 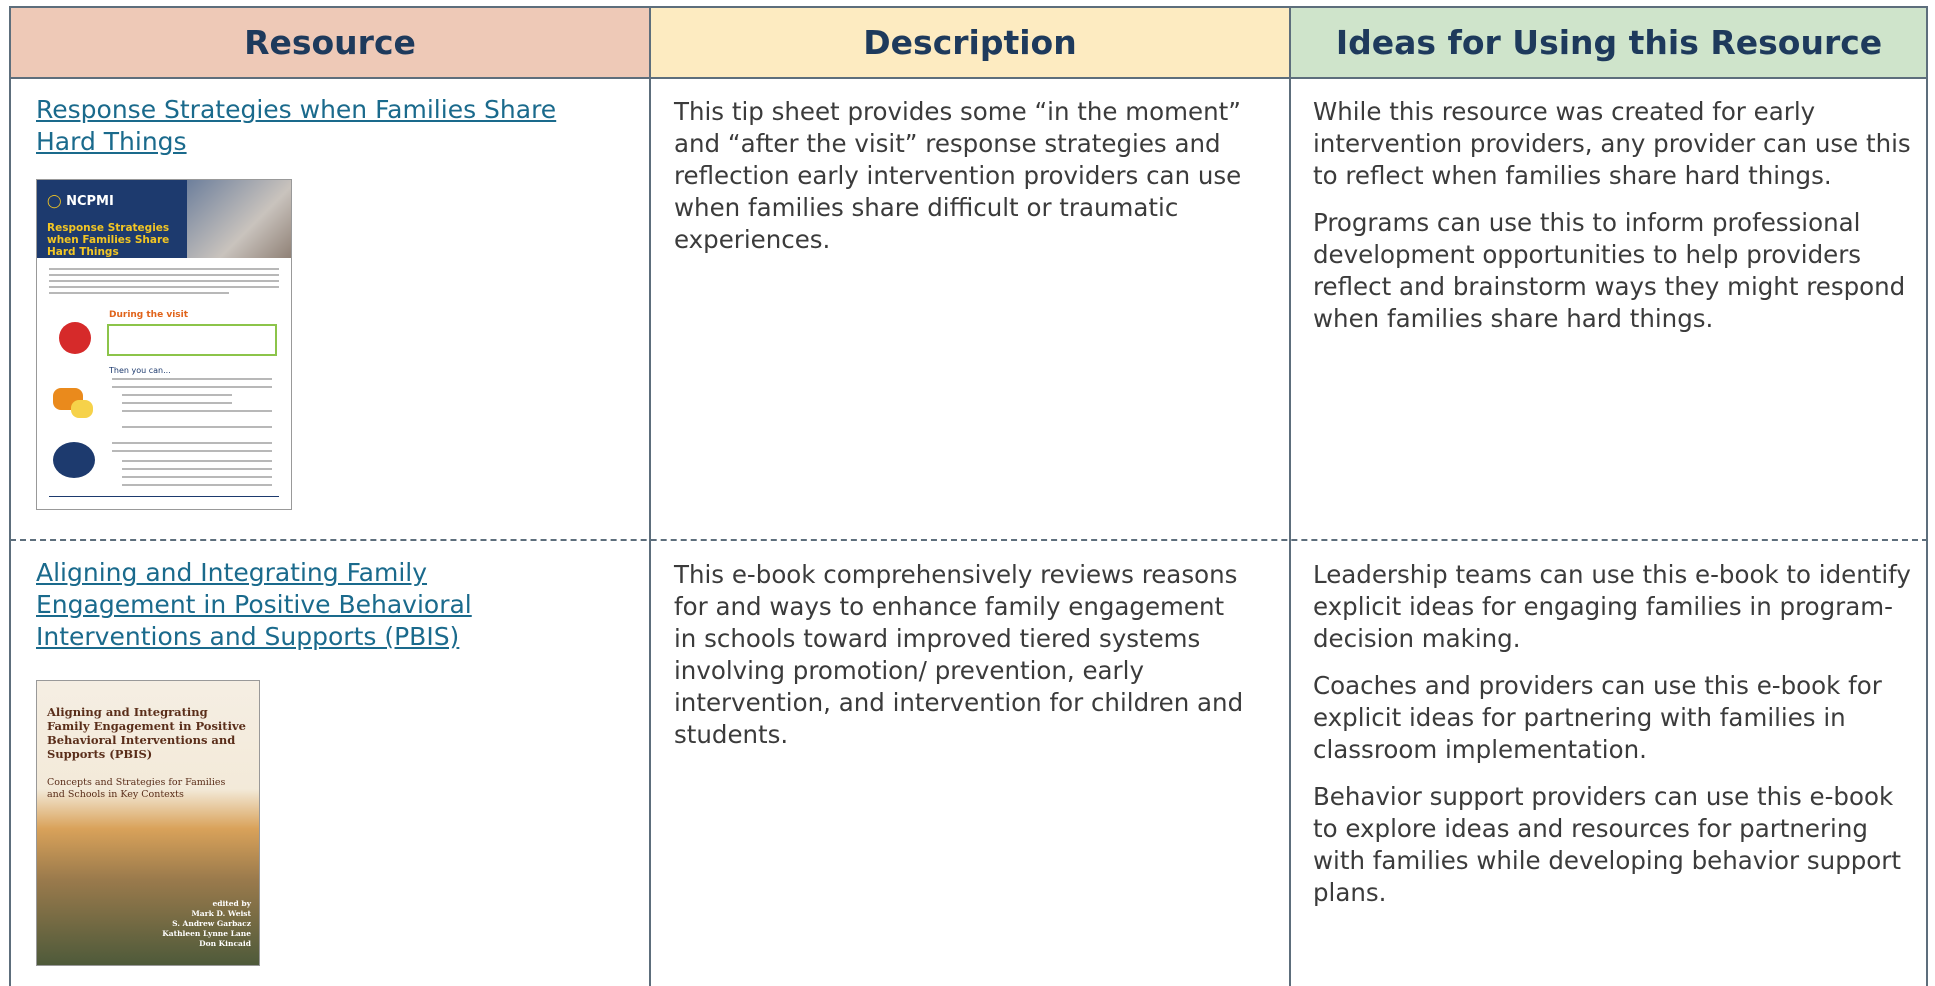 I want to click on thumb-rule, so click(x=164, y=496).